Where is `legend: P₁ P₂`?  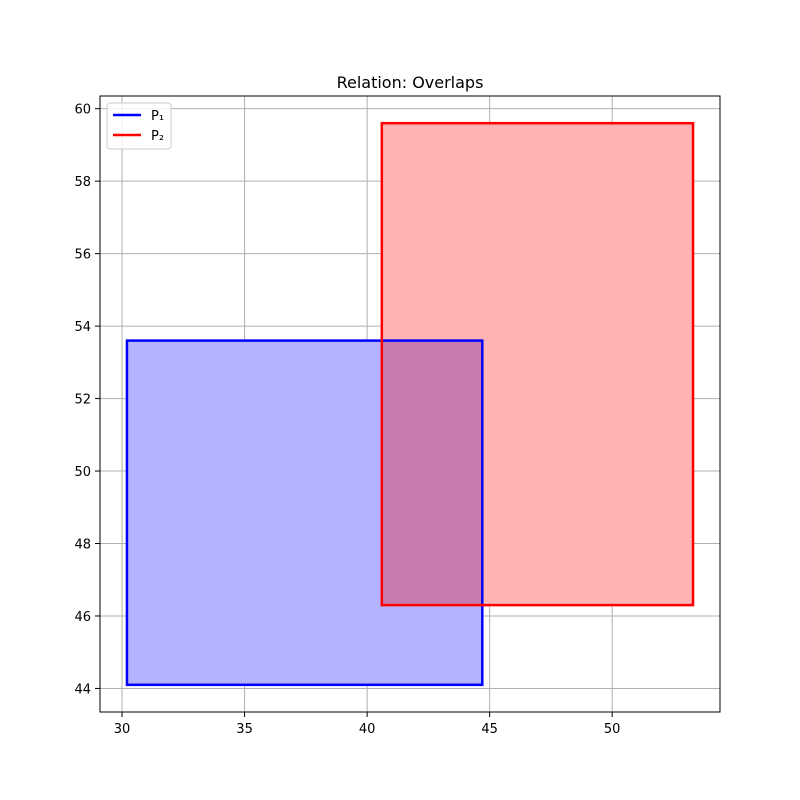
legend: P₁ P₂ is located at coordinates (139, 126).